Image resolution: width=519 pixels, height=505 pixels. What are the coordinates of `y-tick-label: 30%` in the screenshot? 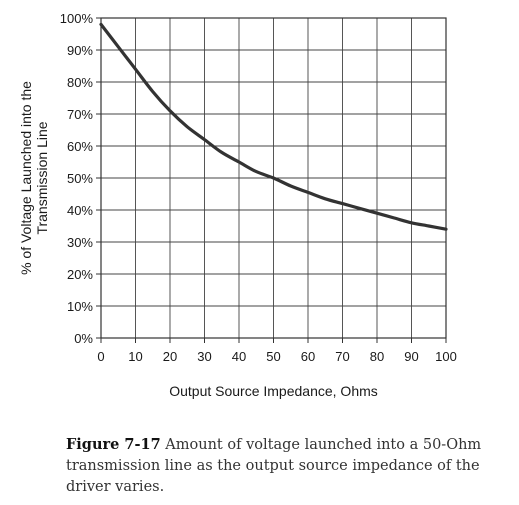 It's located at (80, 242).